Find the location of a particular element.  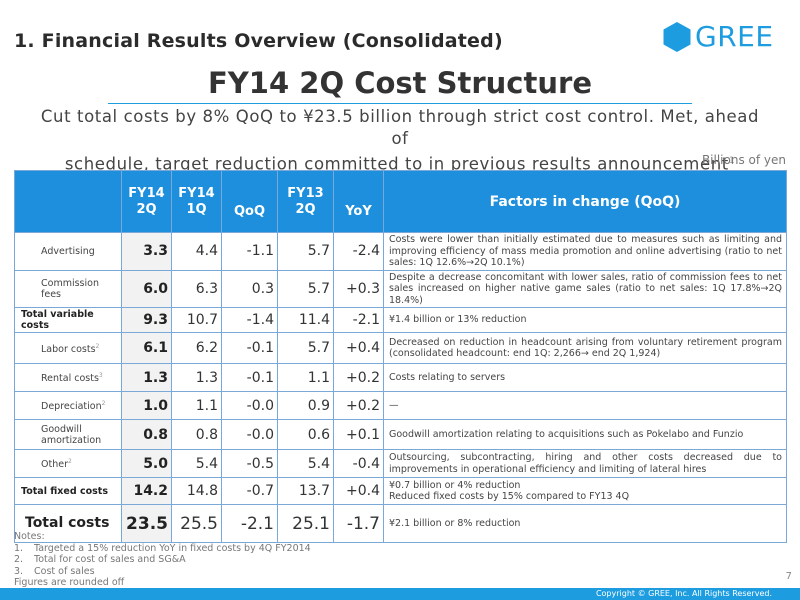

cell-fy14-1q: 10.7 is located at coordinates (196, 320).